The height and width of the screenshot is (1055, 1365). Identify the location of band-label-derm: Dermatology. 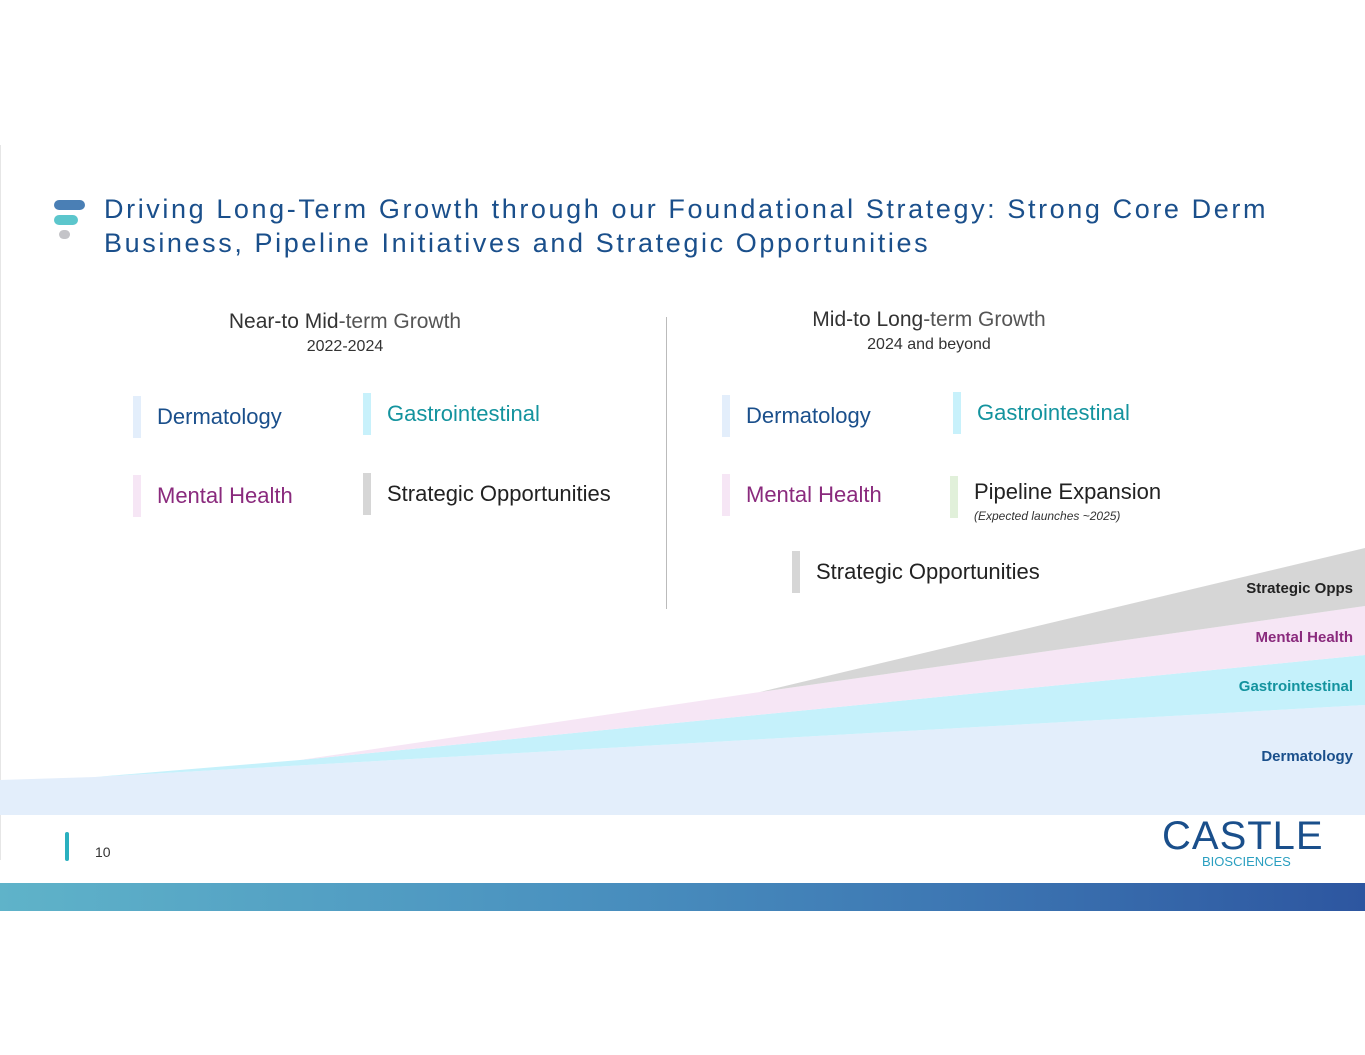
(1307, 756).